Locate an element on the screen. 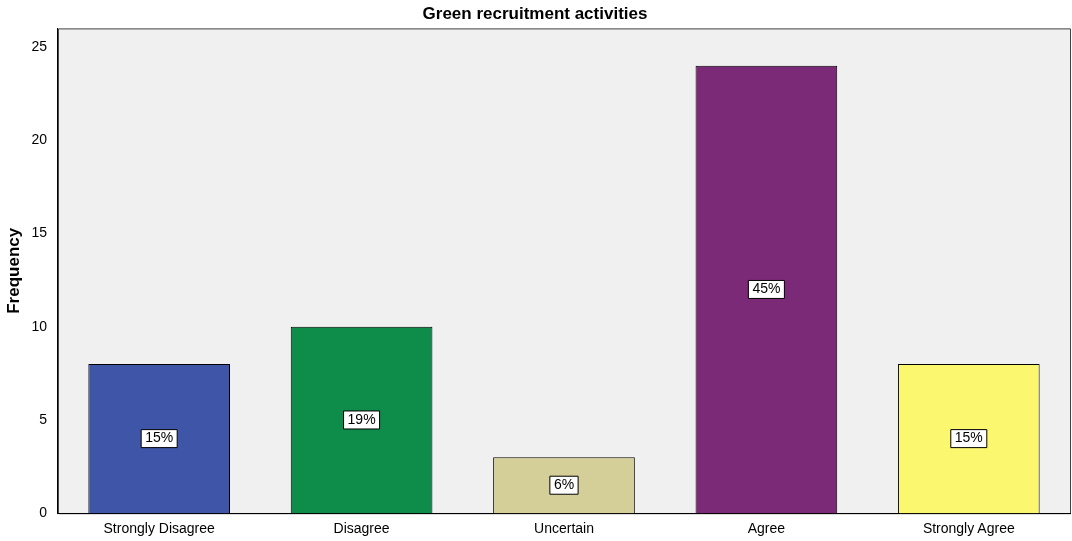 The image size is (1072, 541). x-tick-label: Disagree is located at coordinates (361, 528).